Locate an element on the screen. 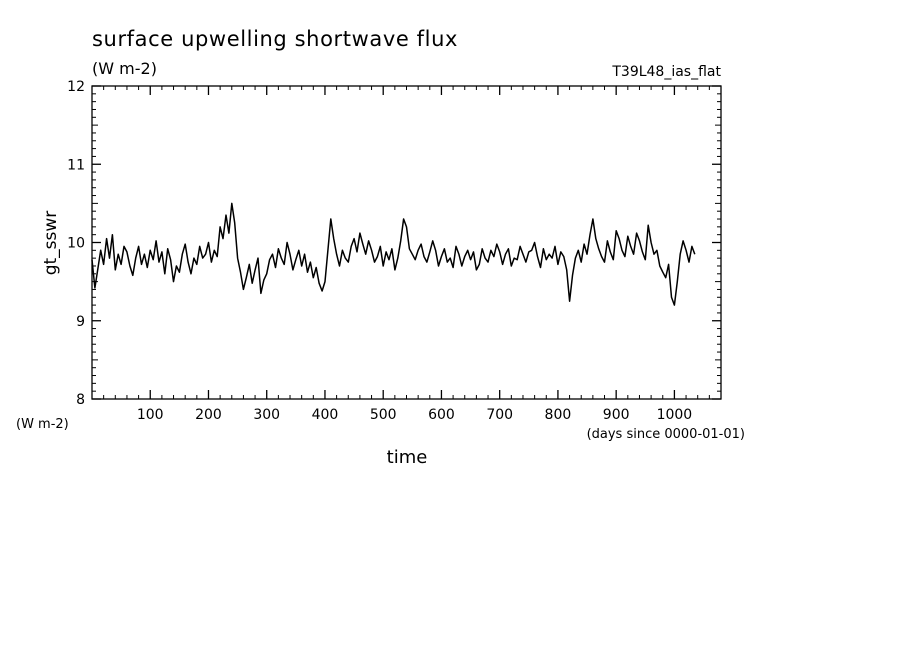  y-tick-label: 10 is located at coordinates (76, 244).